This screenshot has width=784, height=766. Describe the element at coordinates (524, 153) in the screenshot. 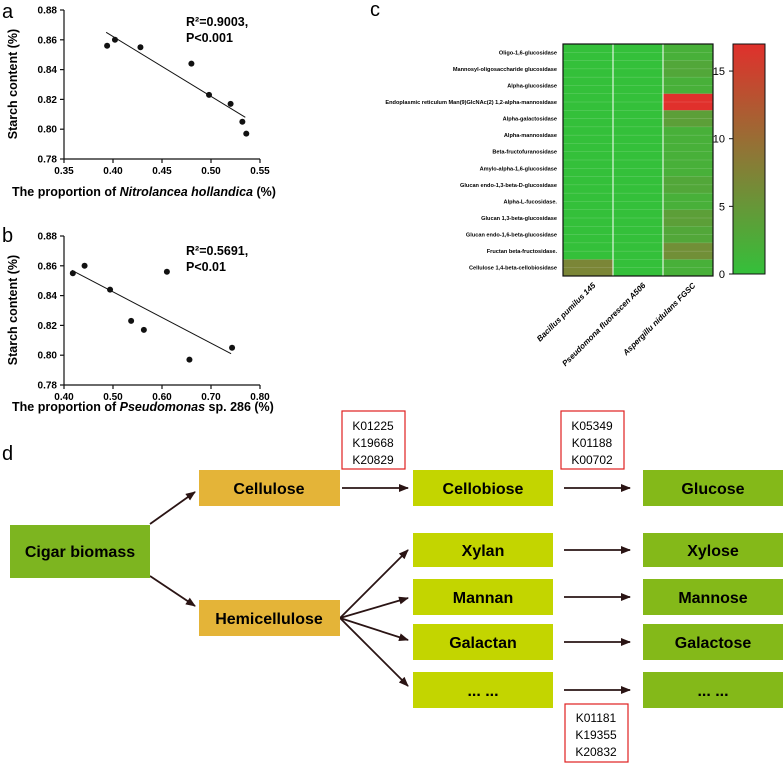

I see `heatmap-row-label: Beta-fructofuranosidase` at that location.